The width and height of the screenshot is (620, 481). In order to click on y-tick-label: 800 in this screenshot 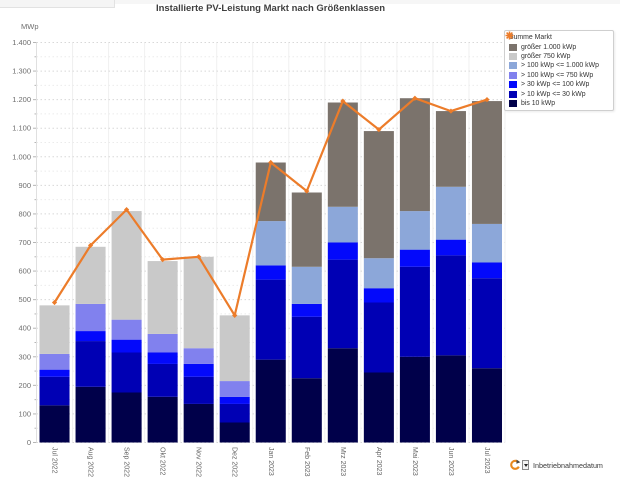, I will do `click(24, 213)`.